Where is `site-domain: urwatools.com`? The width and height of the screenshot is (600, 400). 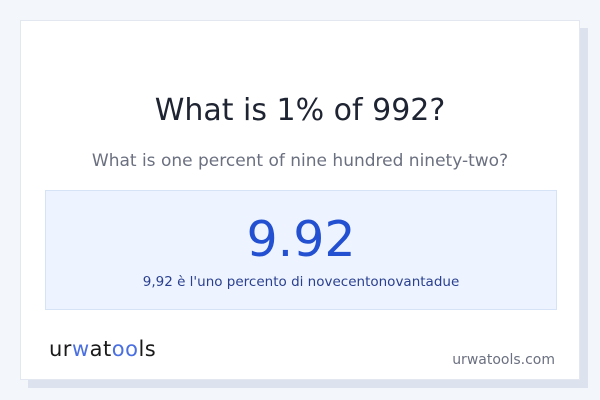
site-domain: urwatools.com is located at coordinates (503, 360).